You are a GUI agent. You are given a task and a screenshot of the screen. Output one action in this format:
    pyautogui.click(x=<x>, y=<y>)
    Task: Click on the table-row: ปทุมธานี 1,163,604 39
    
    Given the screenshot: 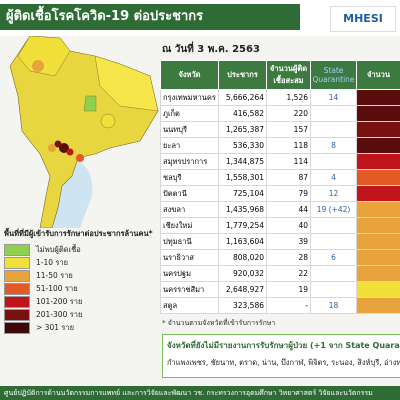 What is the action you would take?
    pyautogui.click(x=280, y=241)
    